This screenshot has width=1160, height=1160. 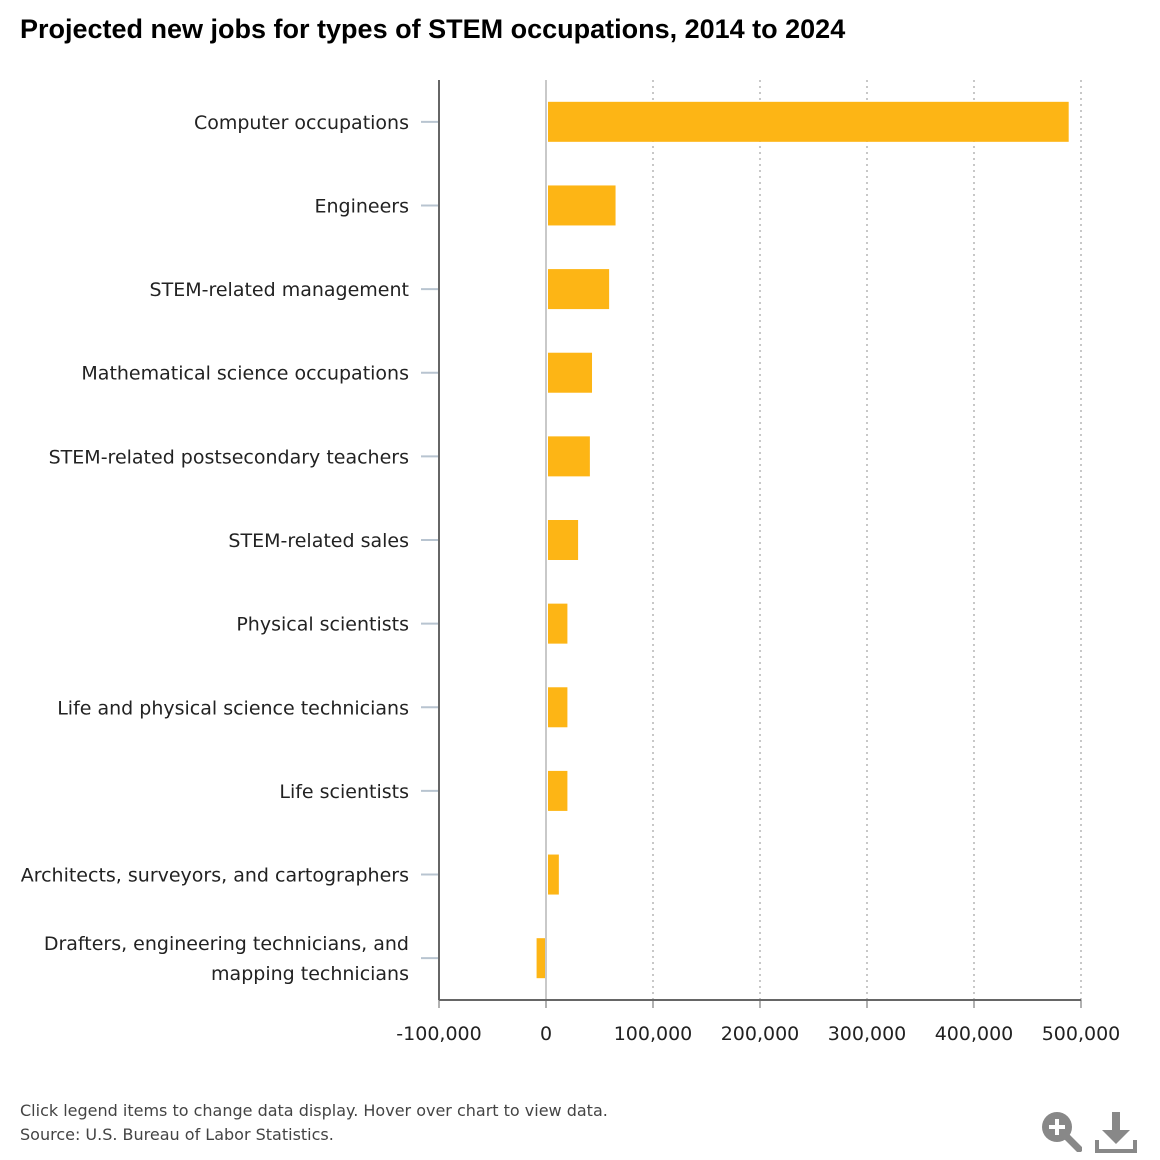 I want to click on zoom-in-icon, so click(x=1062, y=1132).